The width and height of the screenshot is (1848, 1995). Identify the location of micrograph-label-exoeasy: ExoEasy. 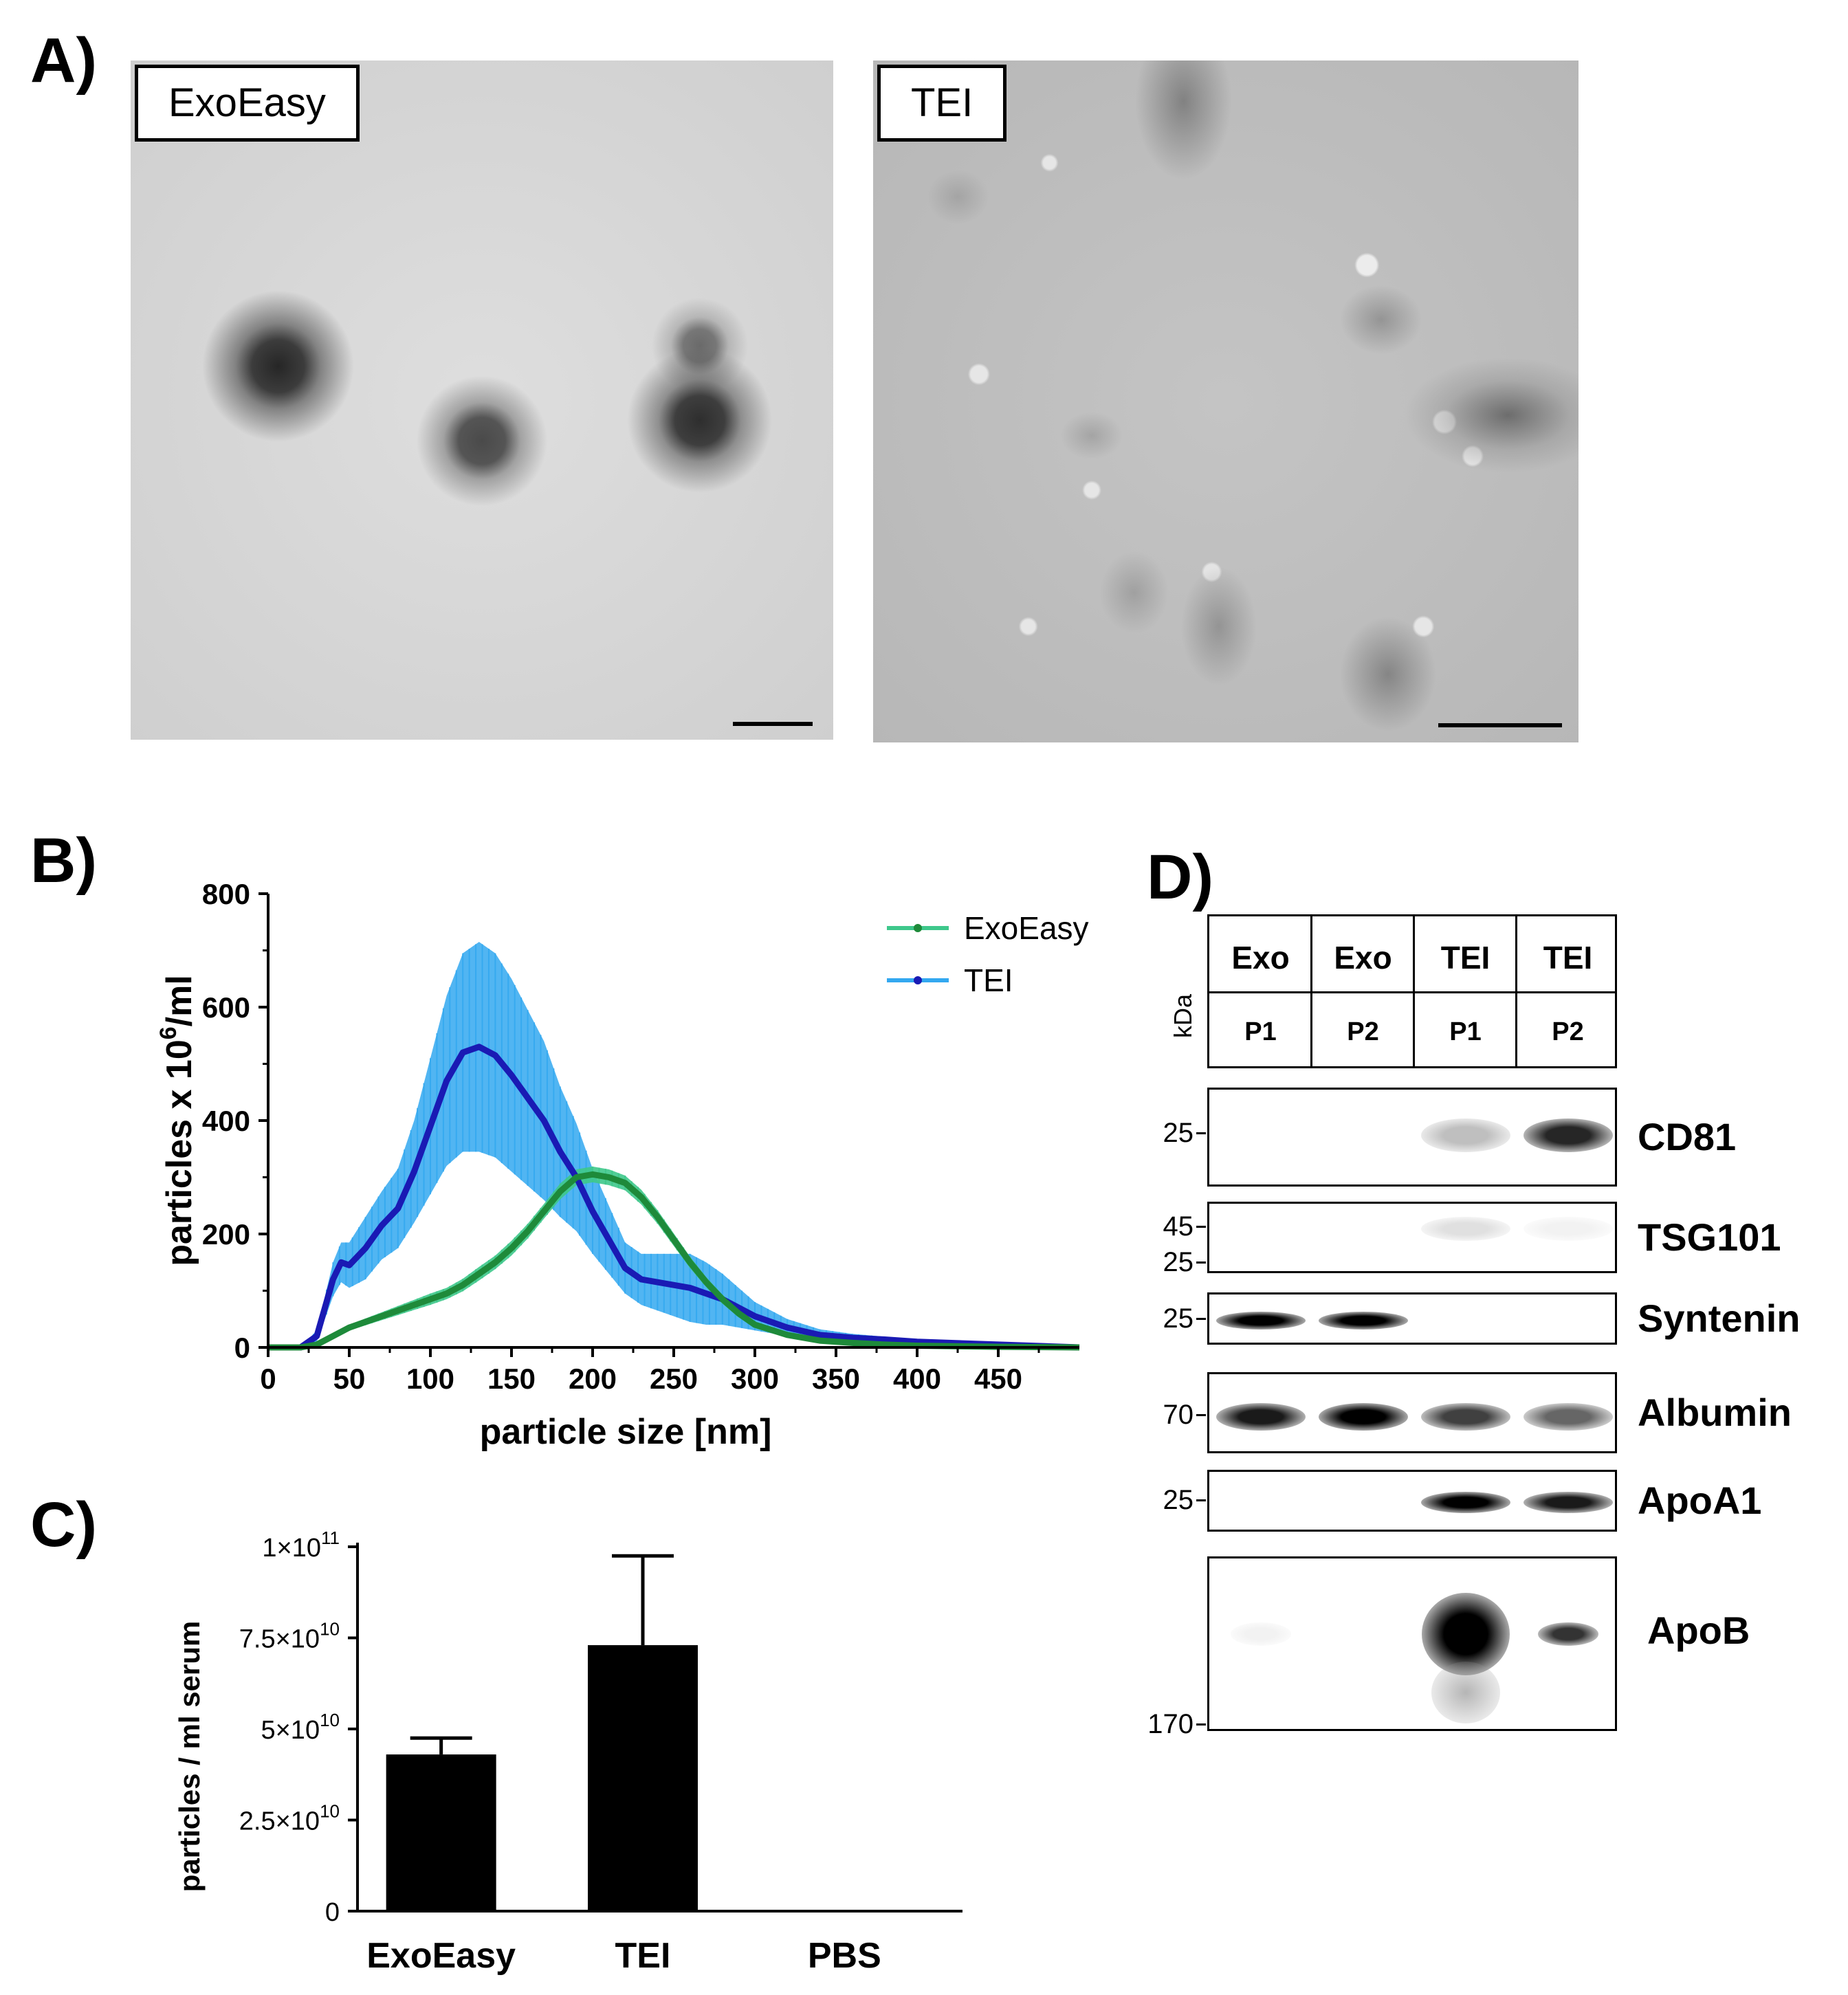
(247, 103).